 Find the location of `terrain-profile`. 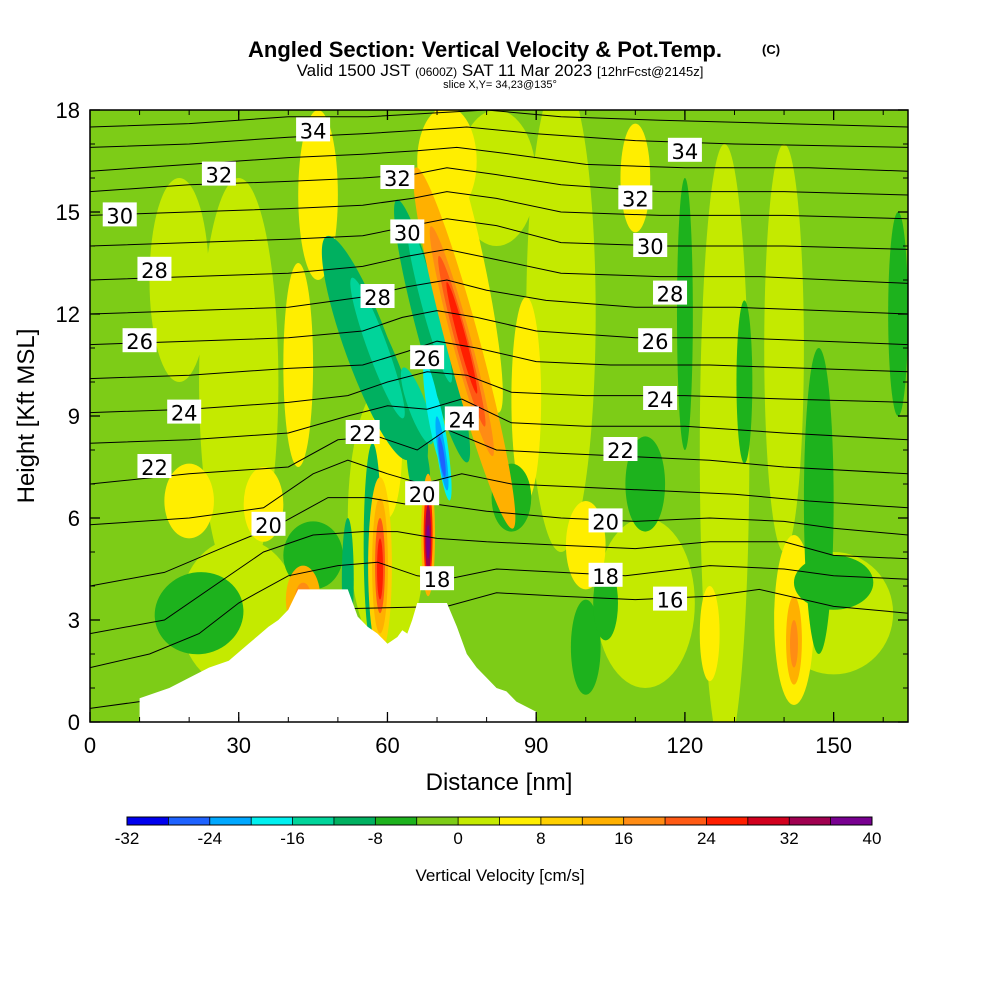

terrain-profile is located at coordinates (313, 655).